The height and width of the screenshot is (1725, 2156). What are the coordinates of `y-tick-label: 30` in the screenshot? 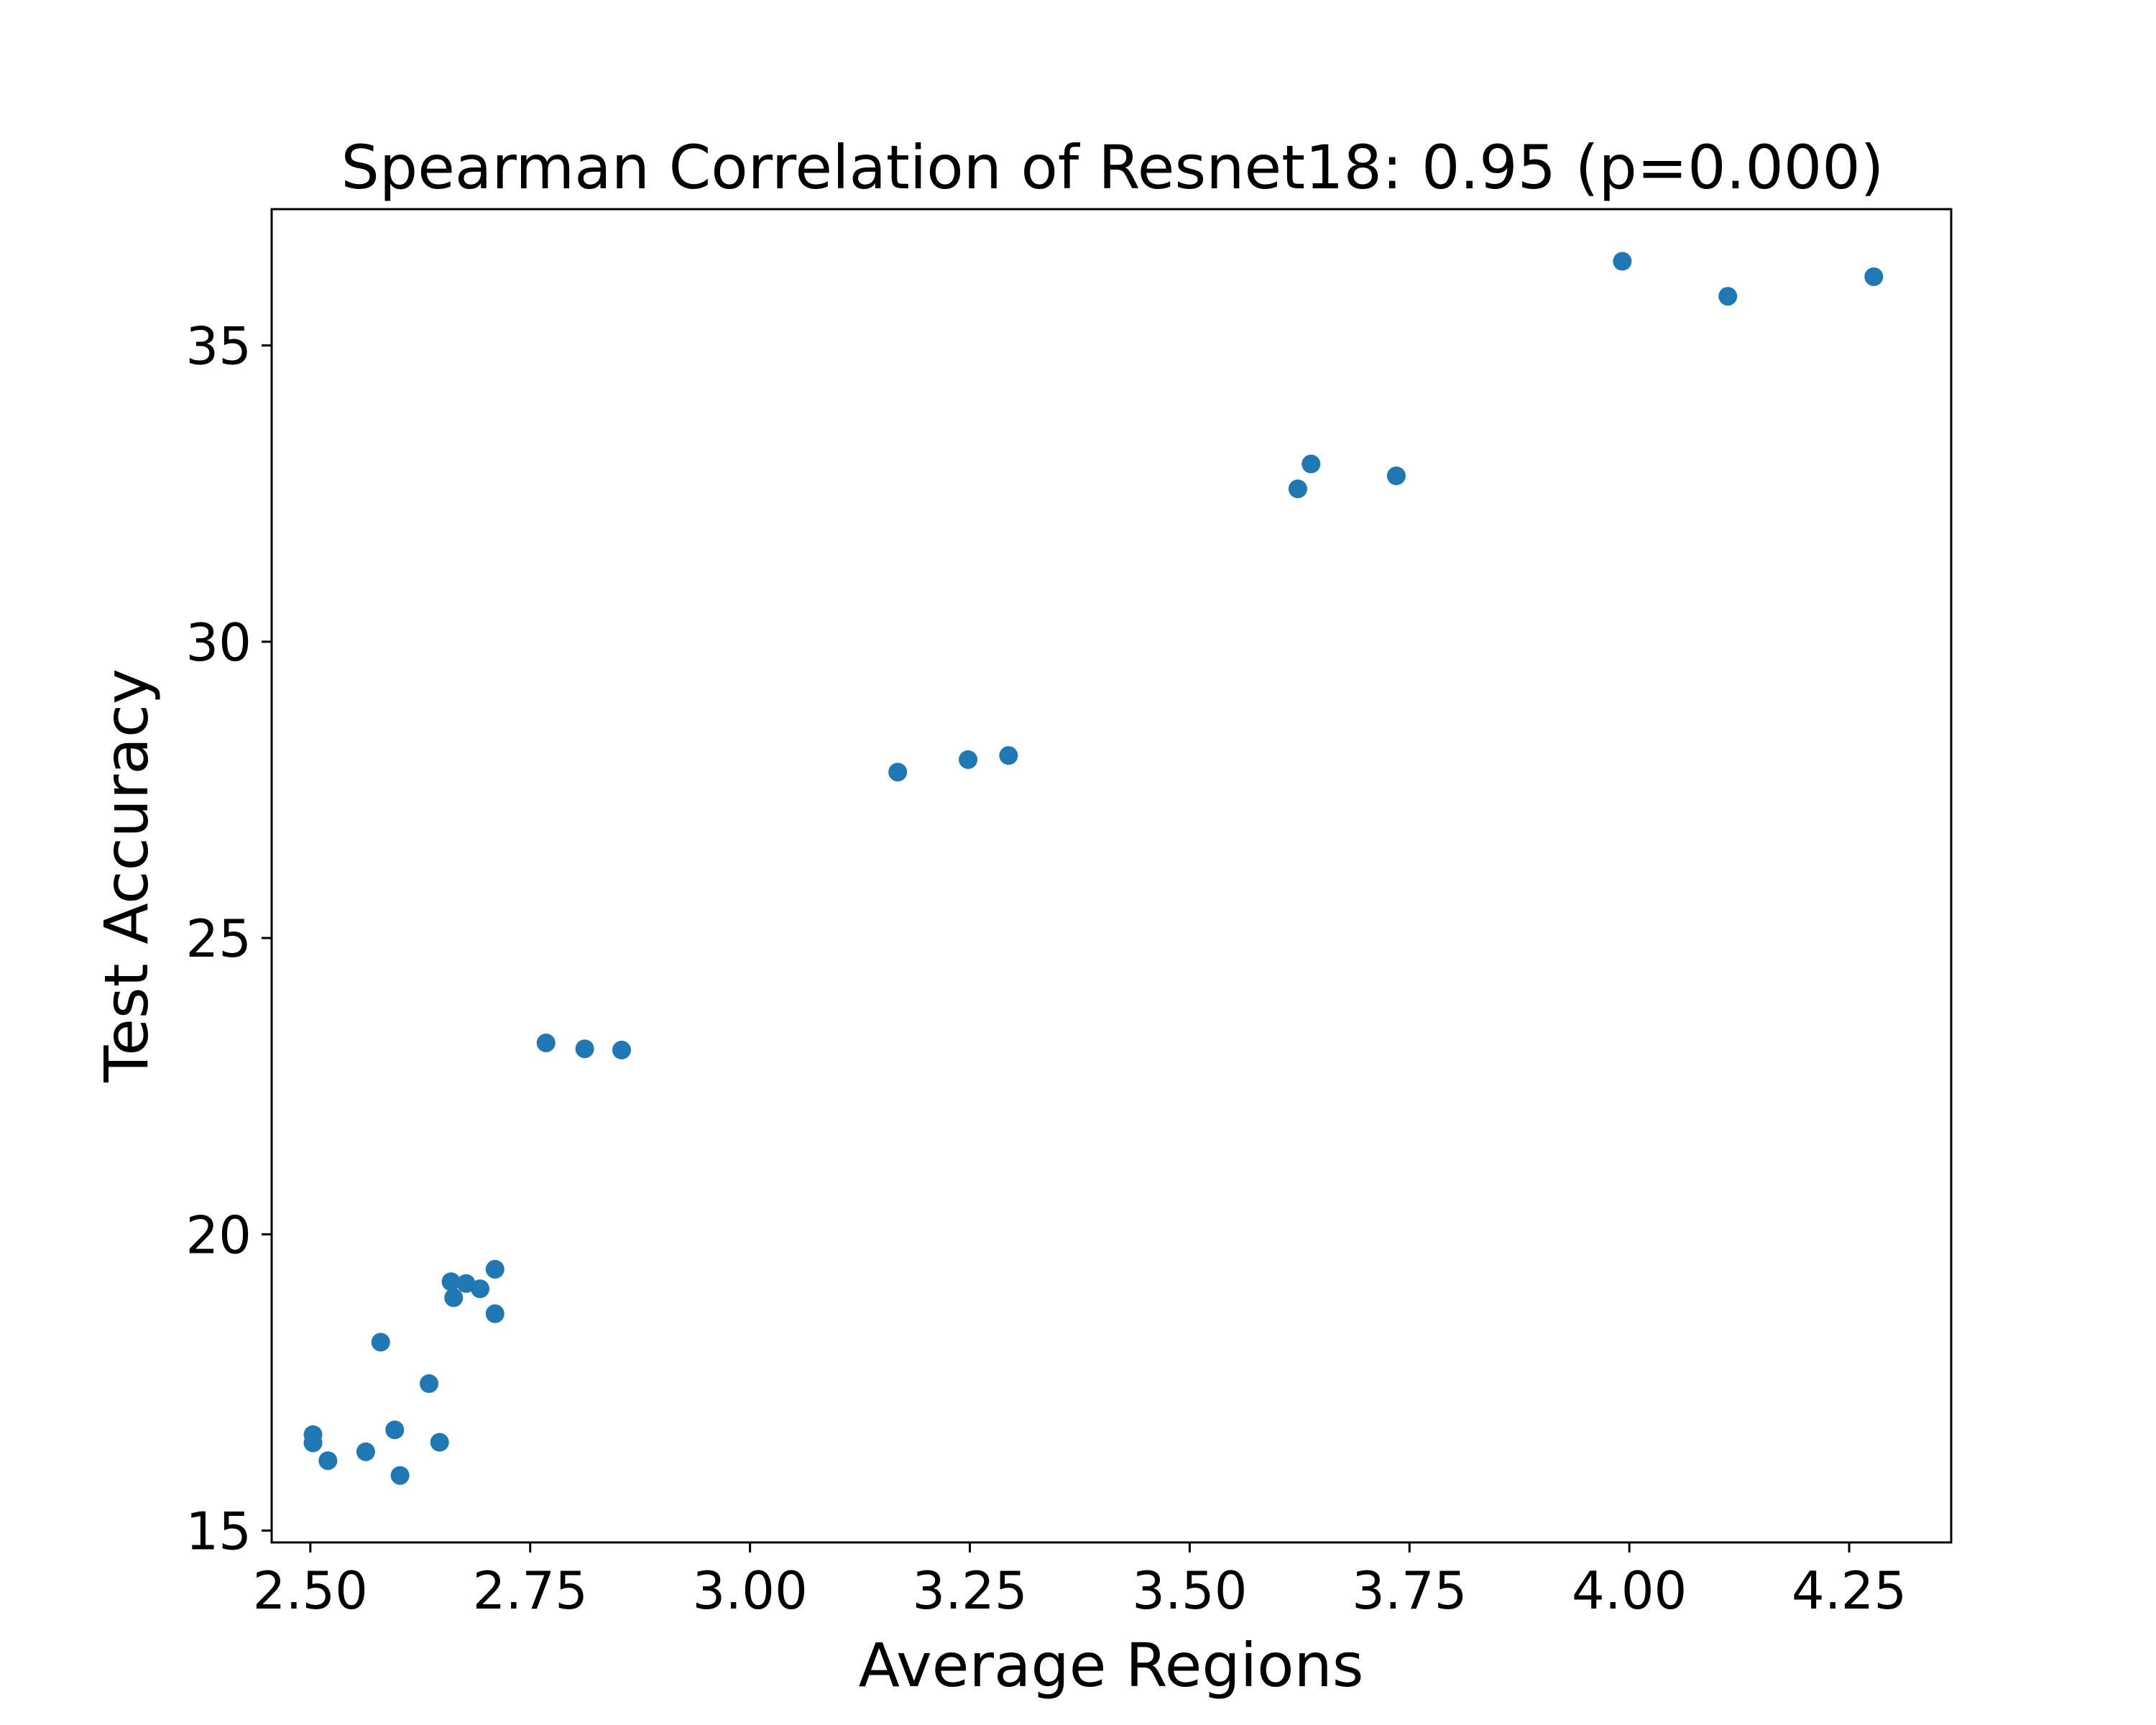 It's located at (219, 642).